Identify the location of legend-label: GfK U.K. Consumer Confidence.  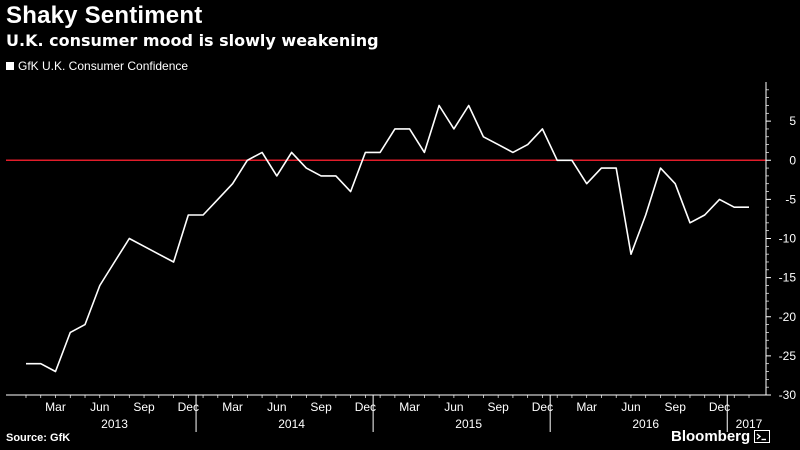
(103, 66).